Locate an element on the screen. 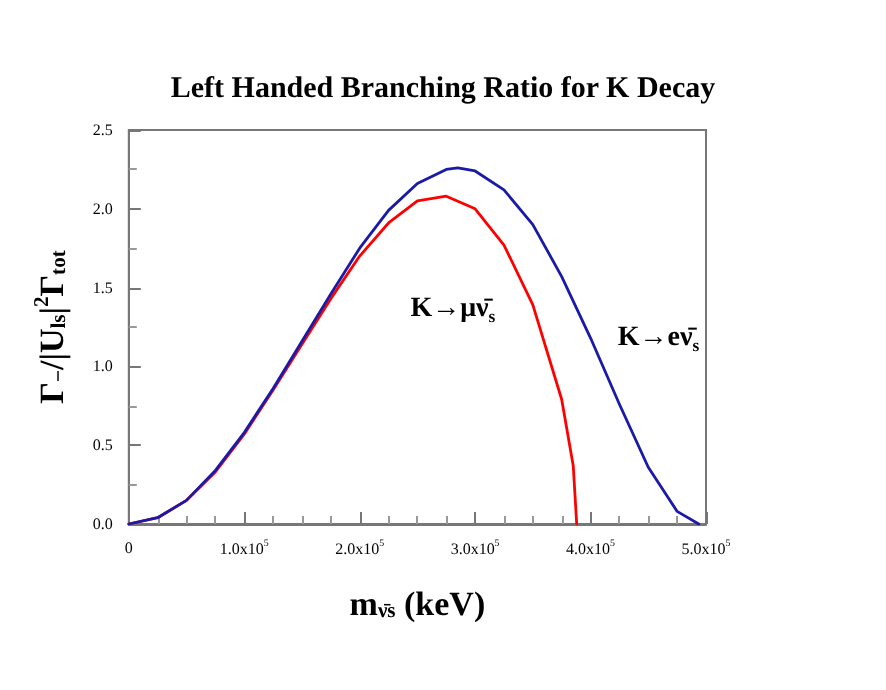  x-tick-label: 0 is located at coordinates (128, 548).